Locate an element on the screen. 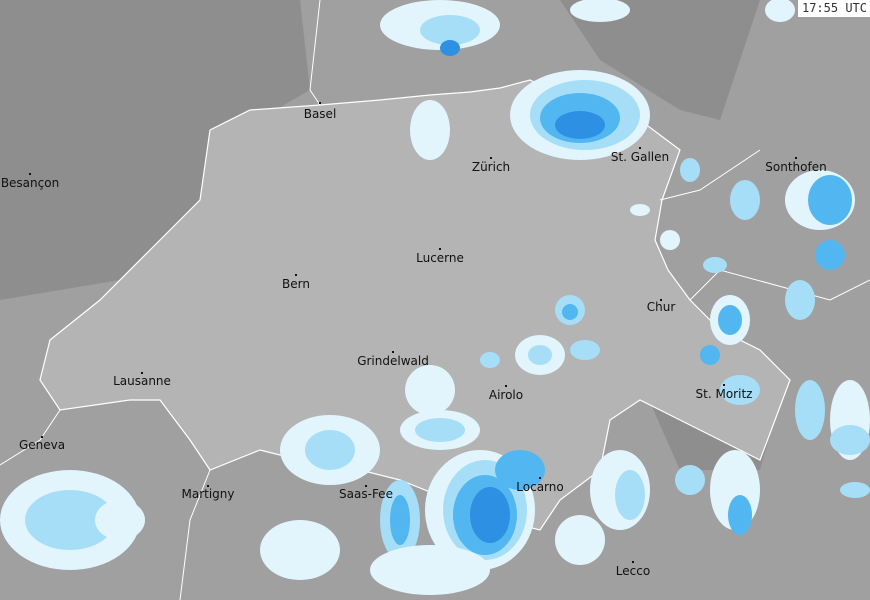  city-z-rich: Zürich is located at coordinates (491, 165).